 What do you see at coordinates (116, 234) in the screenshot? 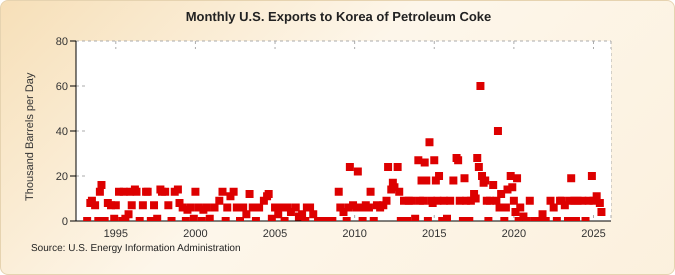
I see `x-tick-label: 1995` at bounding box center [116, 234].